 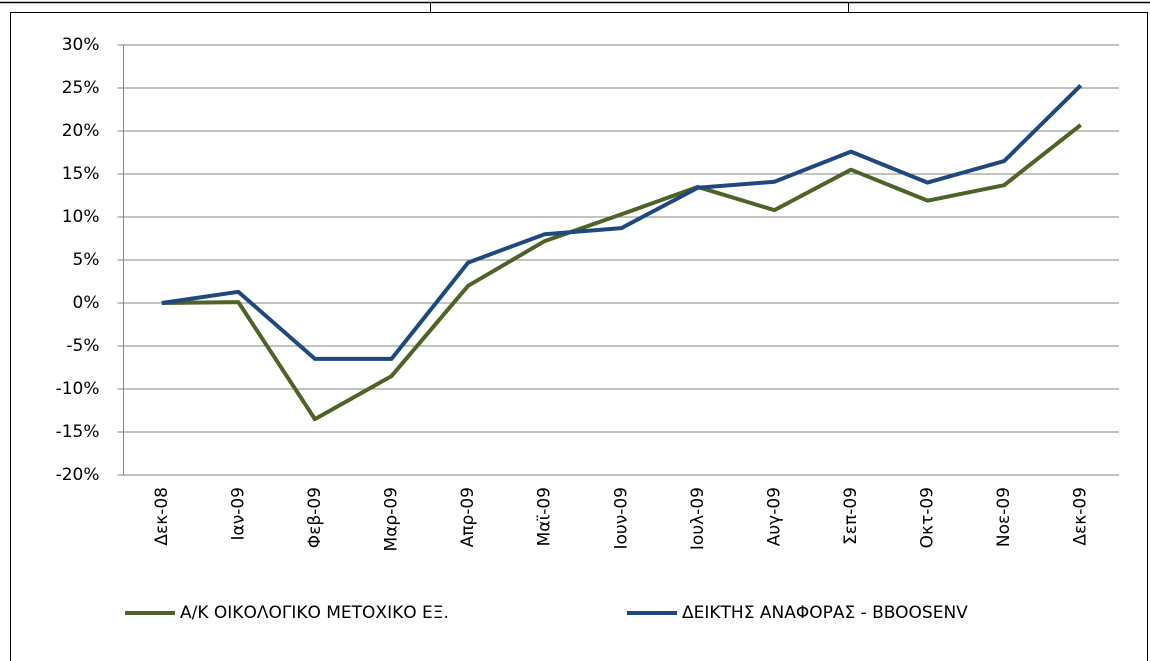 What do you see at coordinates (774, 516) in the screenshot?
I see `x-tick-label: Αυγ-09` at bounding box center [774, 516].